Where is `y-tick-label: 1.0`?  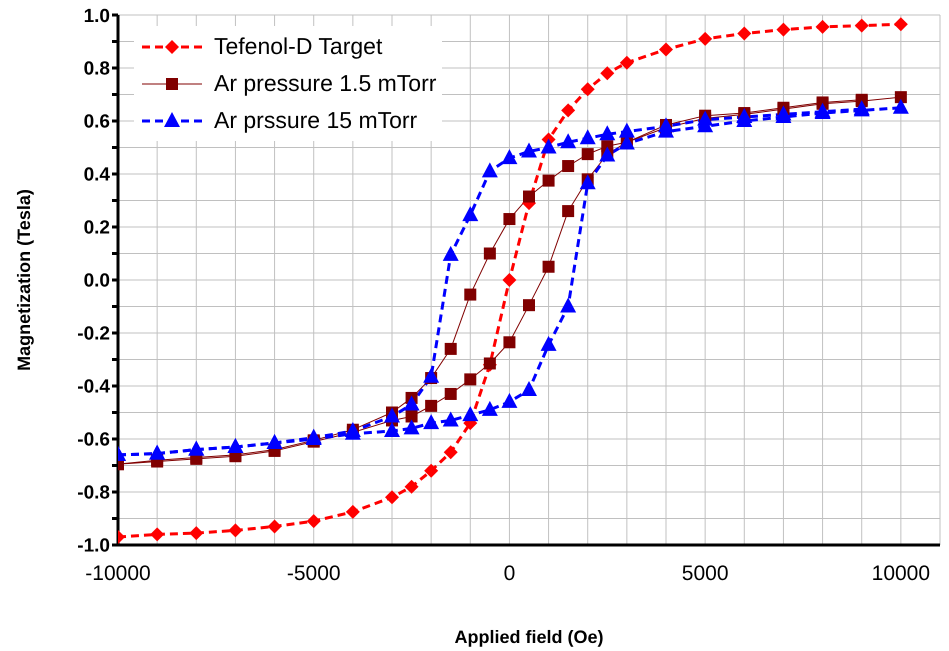
y-tick-label: 1.0 is located at coordinates (97, 16).